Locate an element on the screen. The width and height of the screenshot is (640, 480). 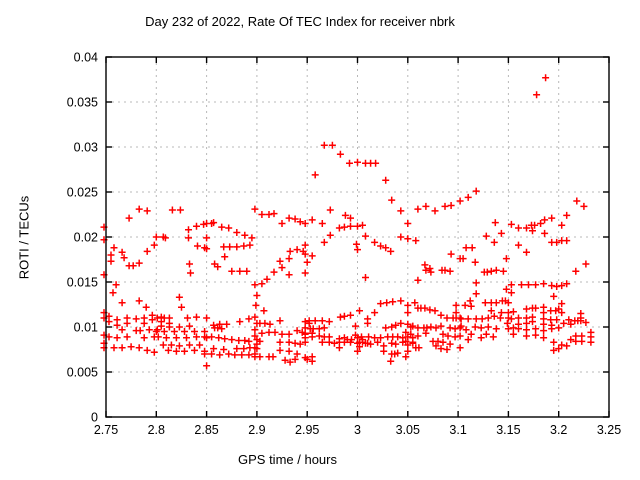
y-tick-label: 0 is located at coordinates (94, 418).